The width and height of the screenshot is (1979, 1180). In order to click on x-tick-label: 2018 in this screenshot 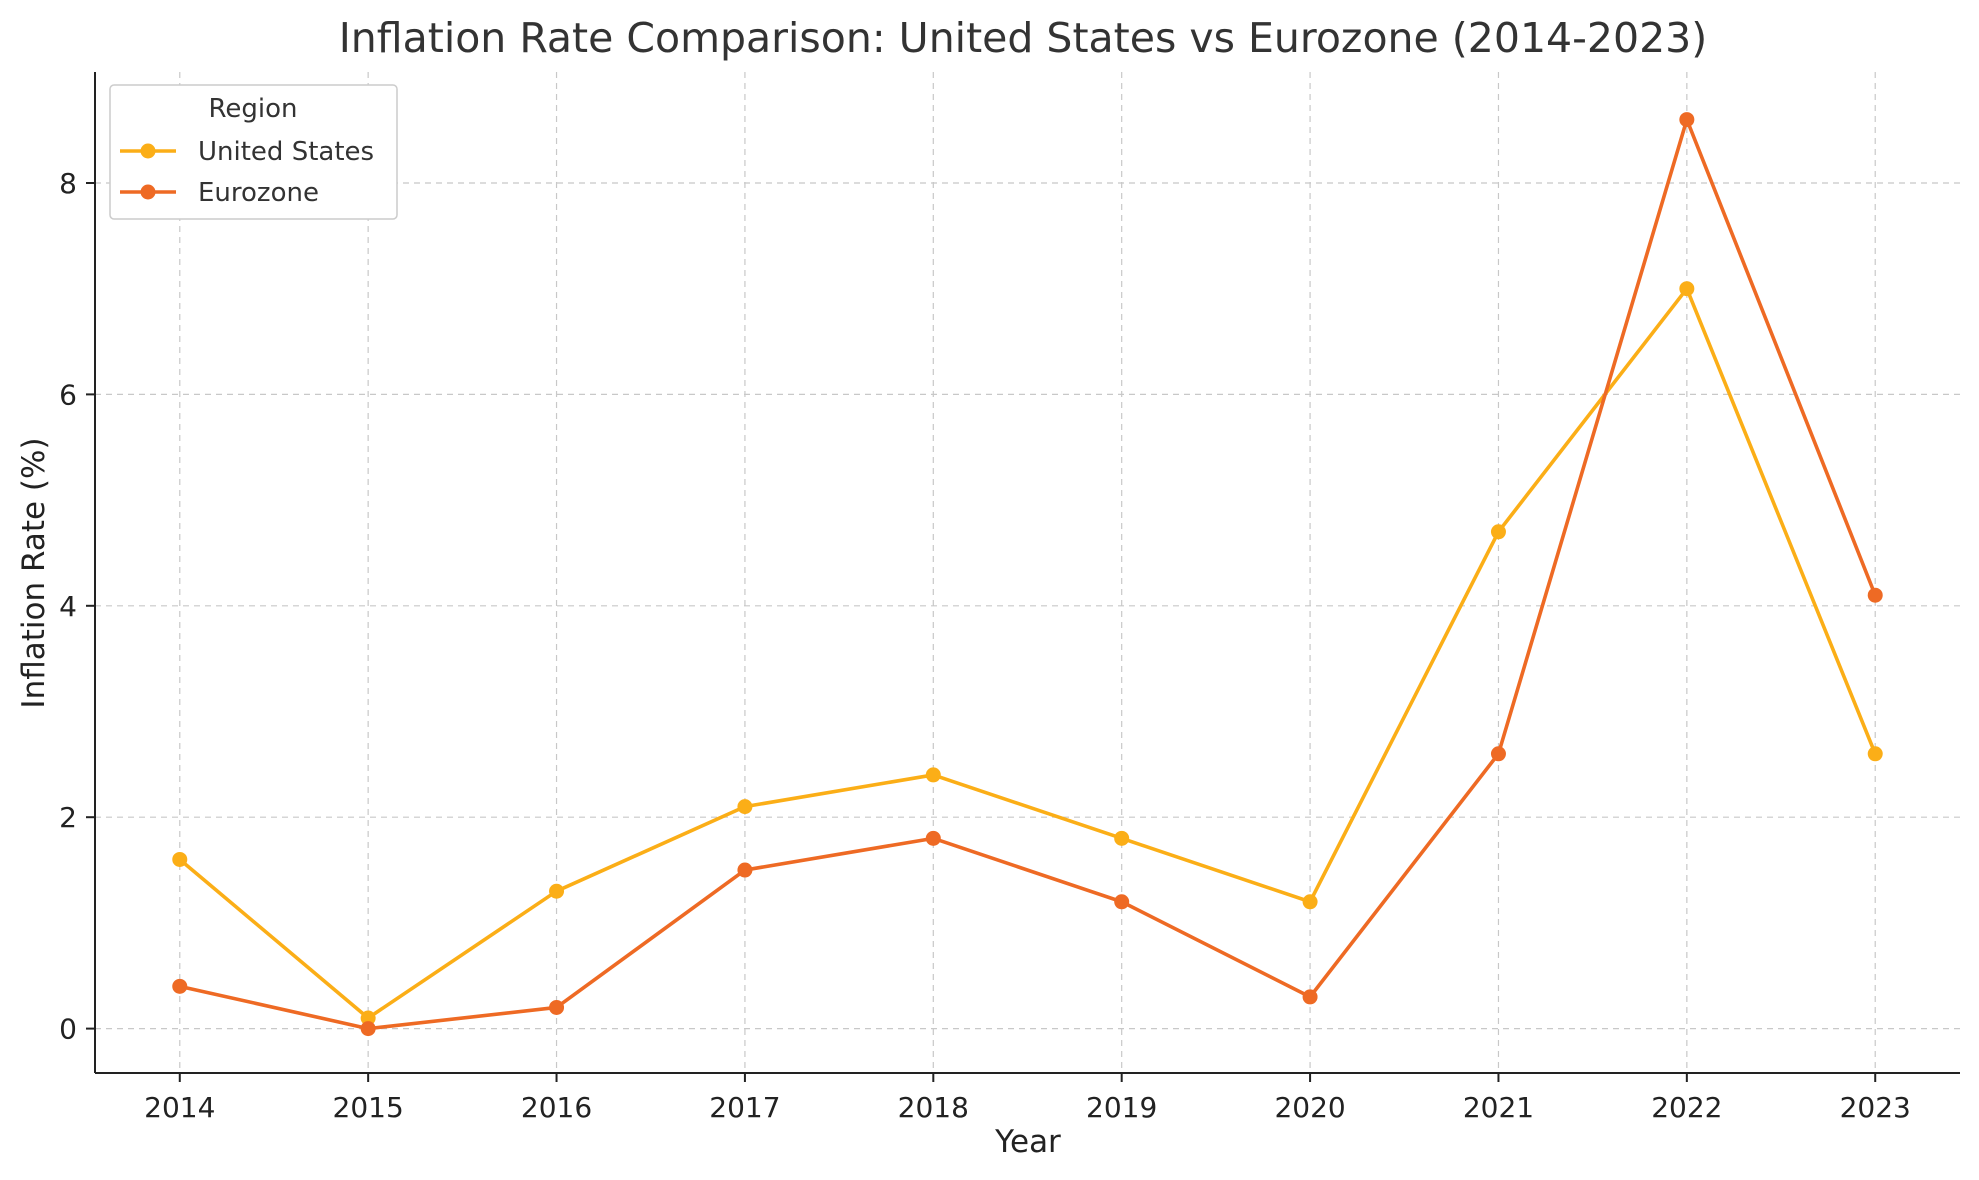, I will do `click(933, 1107)`.